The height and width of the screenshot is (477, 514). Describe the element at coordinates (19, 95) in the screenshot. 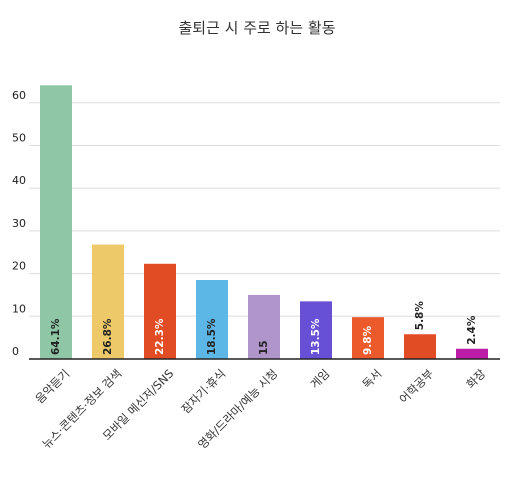

I see `y-tick-label: 60` at that location.